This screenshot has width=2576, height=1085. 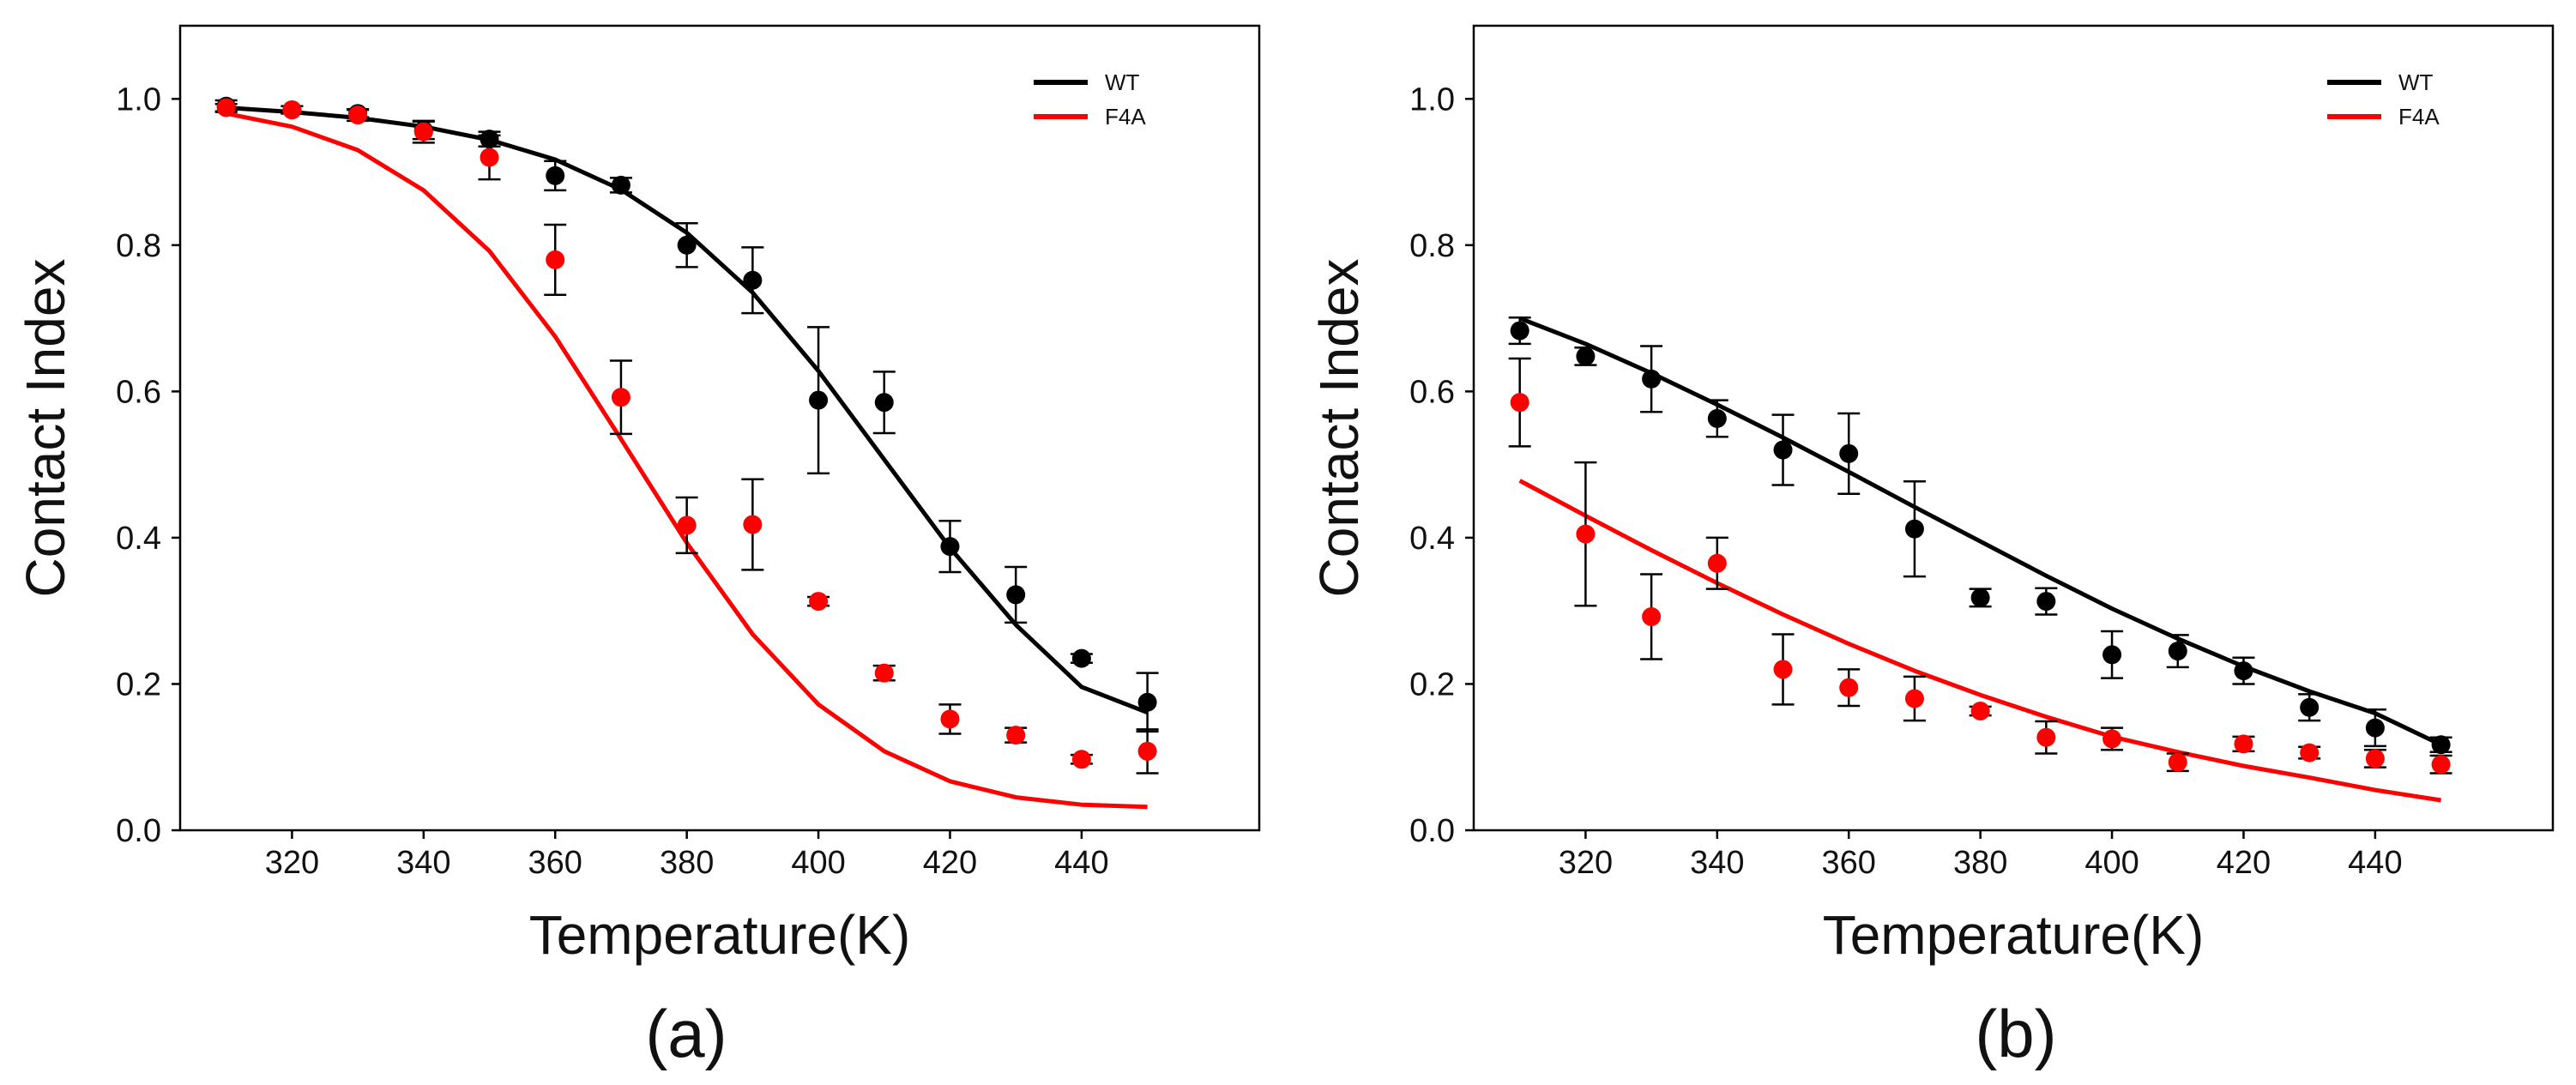 What do you see at coordinates (2015, 1033) in the screenshot?
I see `panel-label: (b)` at bounding box center [2015, 1033].